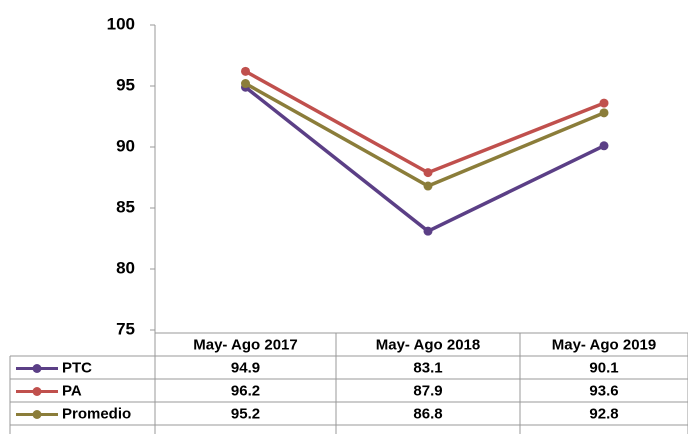  What do you see at coordinates (125, 145) in the screenshot?
I see `y-tick-label: 90` at bounding box center [125, 145].